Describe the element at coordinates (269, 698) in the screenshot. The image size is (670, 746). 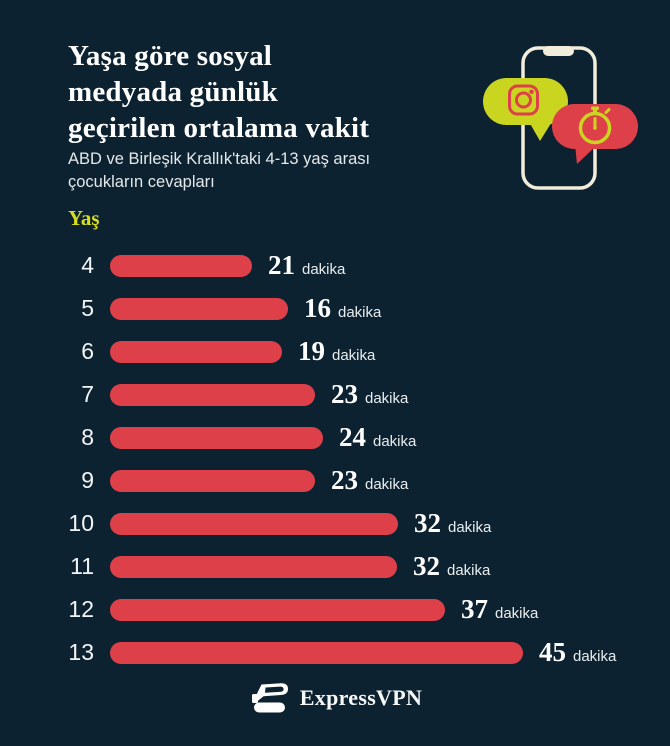
I see `expressvpn-logo-icon` at that location.